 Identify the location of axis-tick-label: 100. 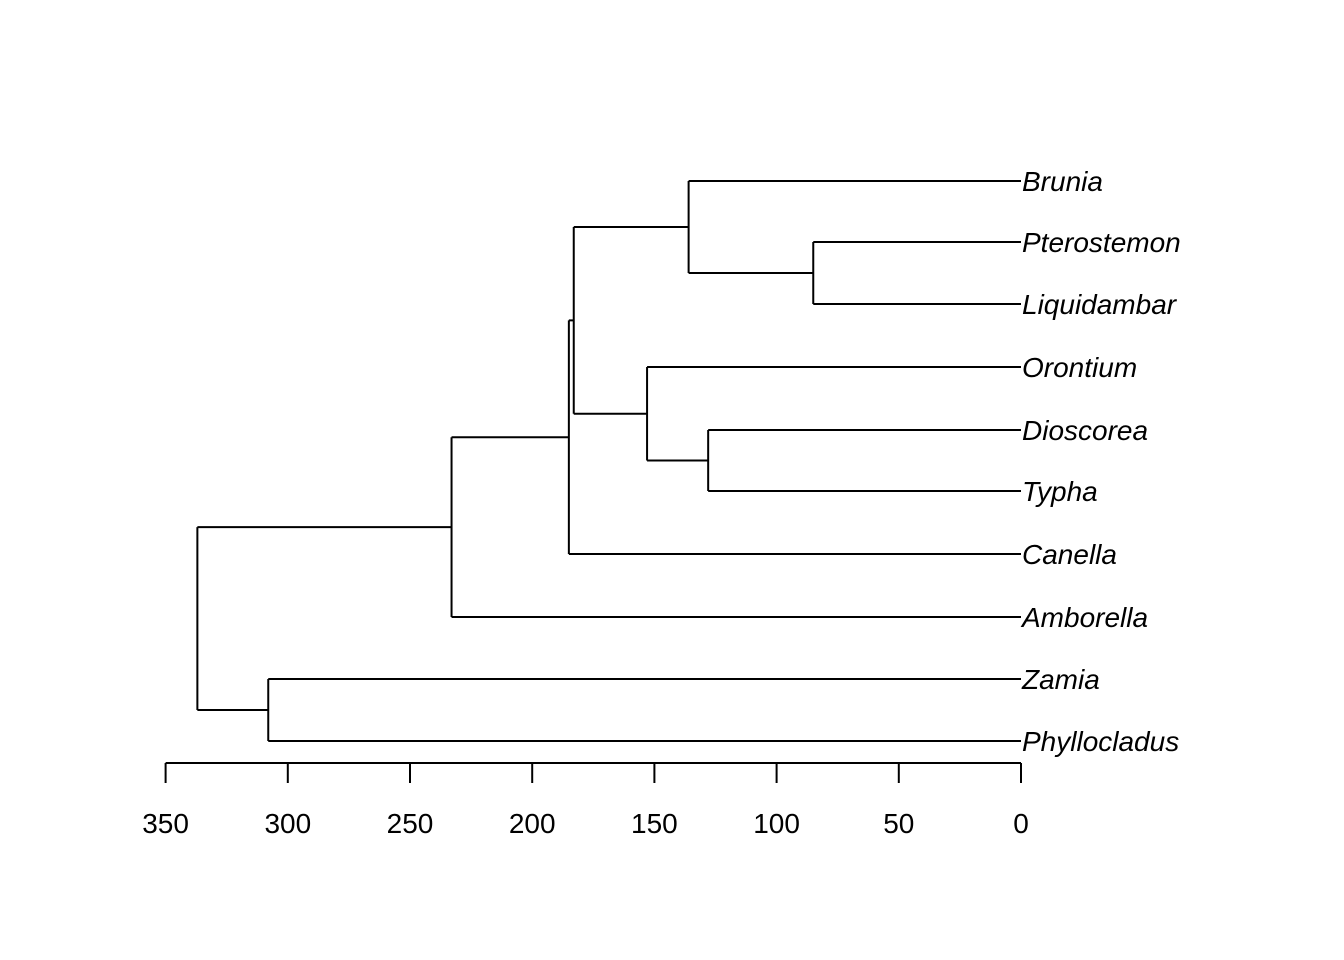
(776, 823).